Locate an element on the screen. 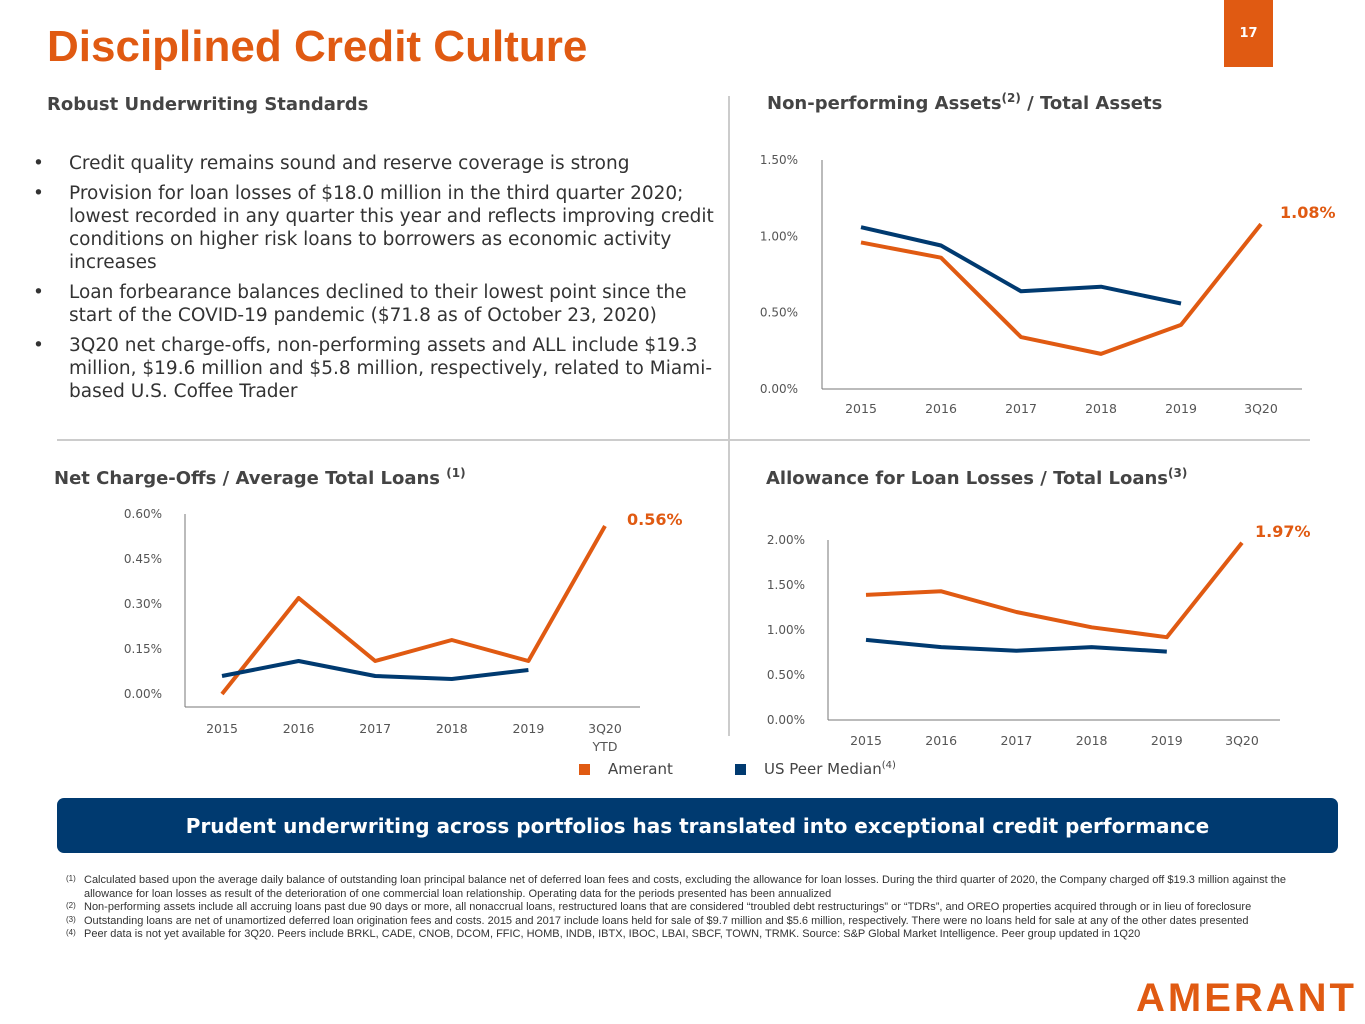 The height and width of the screenshot is (1024, 1365). section-heading-underwriting: Robust Underwriting Standards is located at coordinates (208, 104).